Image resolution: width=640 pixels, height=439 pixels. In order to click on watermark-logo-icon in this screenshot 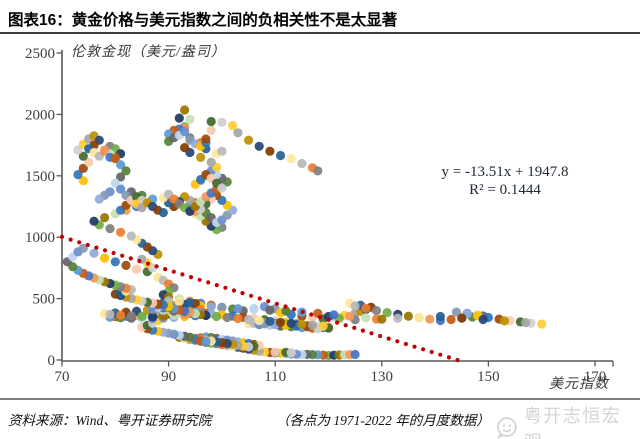, I will do `click(506, 428)`.